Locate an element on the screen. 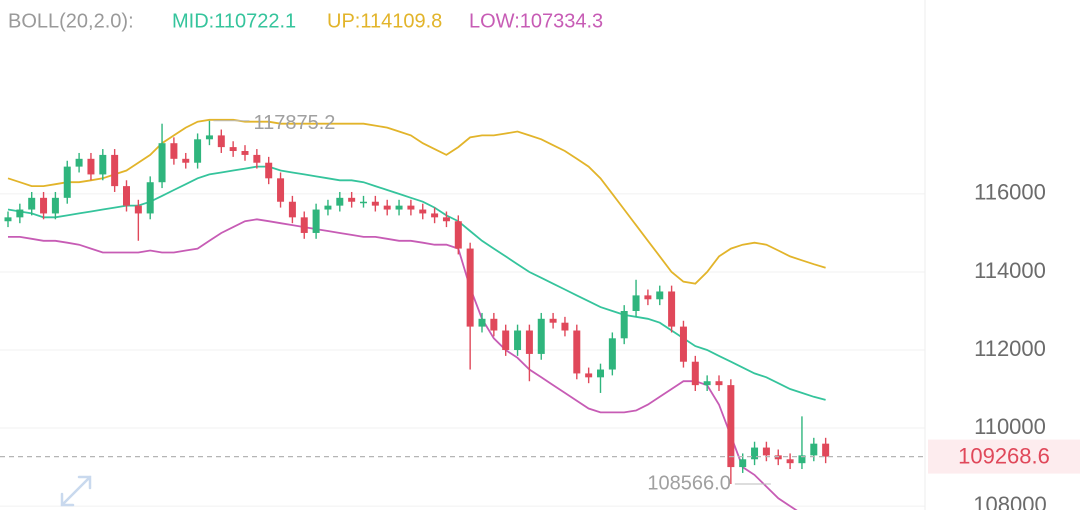  y-tick-label: 112000 is located at coordinates (1010, 348).